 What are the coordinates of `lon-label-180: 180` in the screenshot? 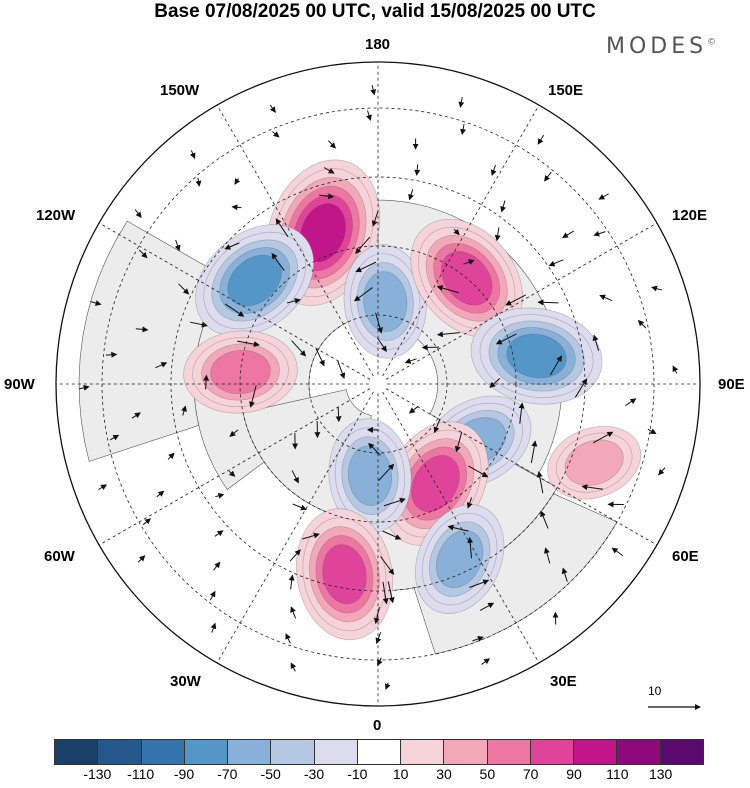 It's located at (377, 44).